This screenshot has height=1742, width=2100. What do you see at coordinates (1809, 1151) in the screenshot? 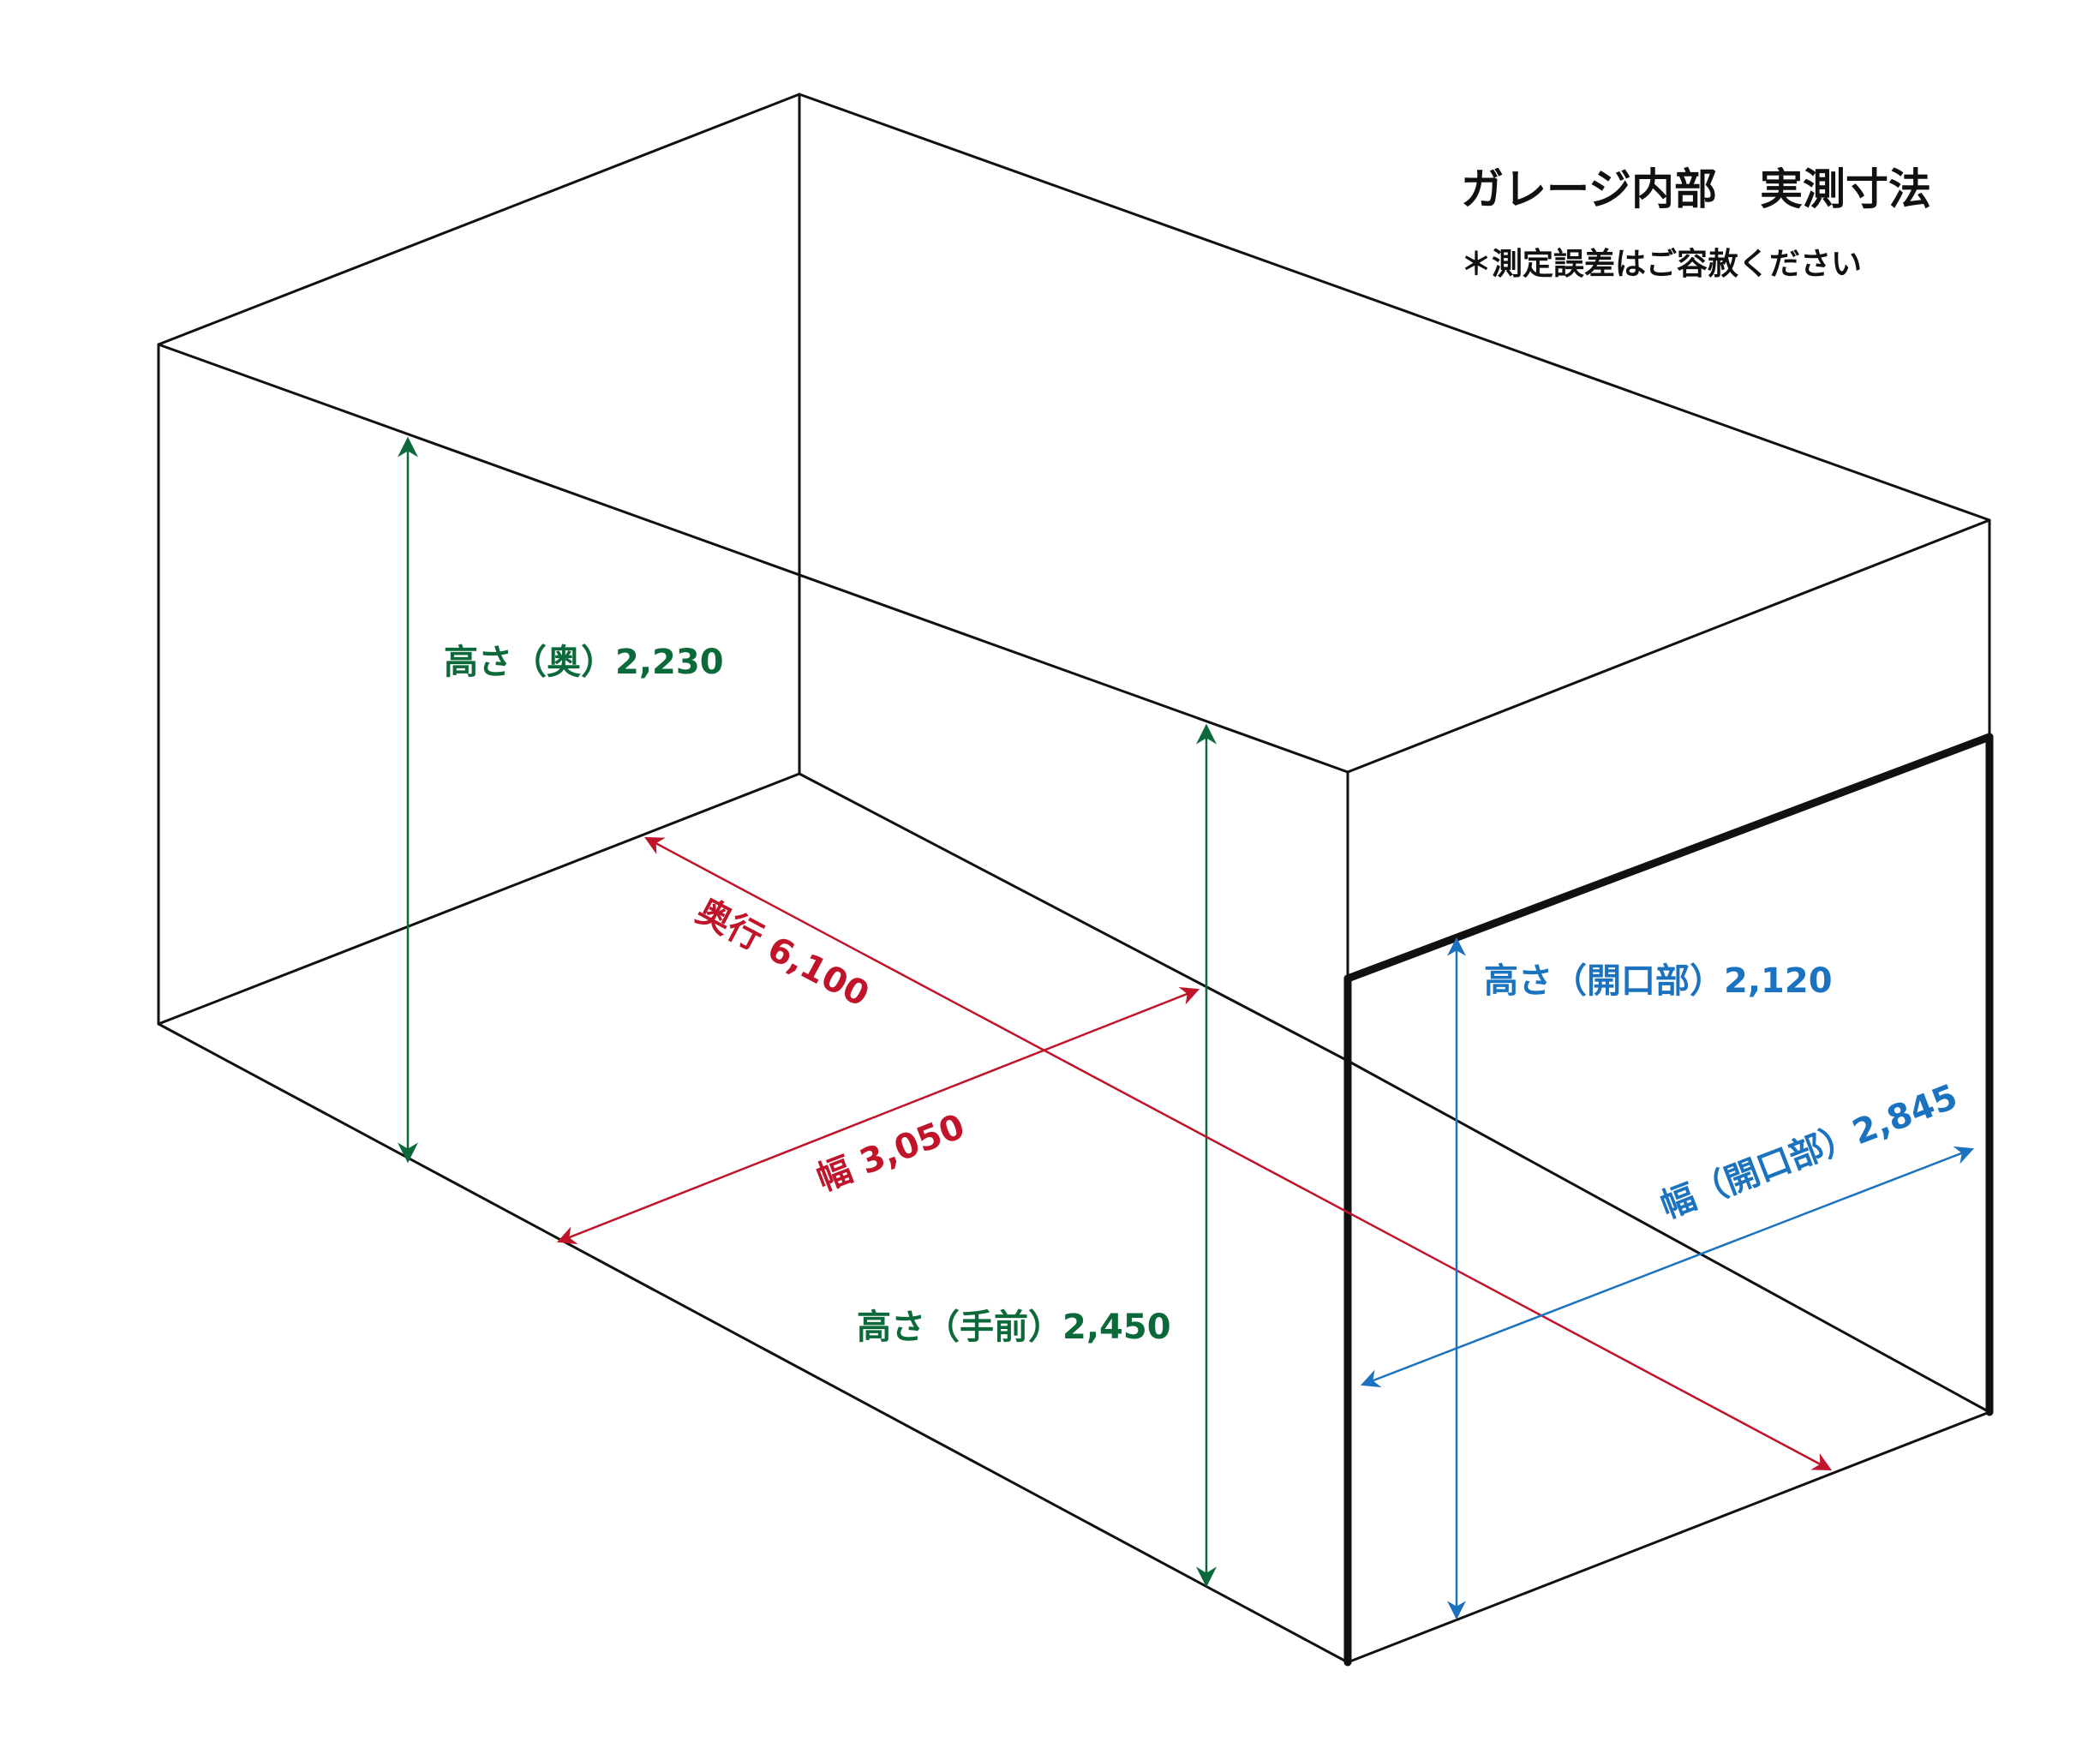
I see `label-opening-width: 幅（開口部）2,845` at bounding box center [1809, 1151].